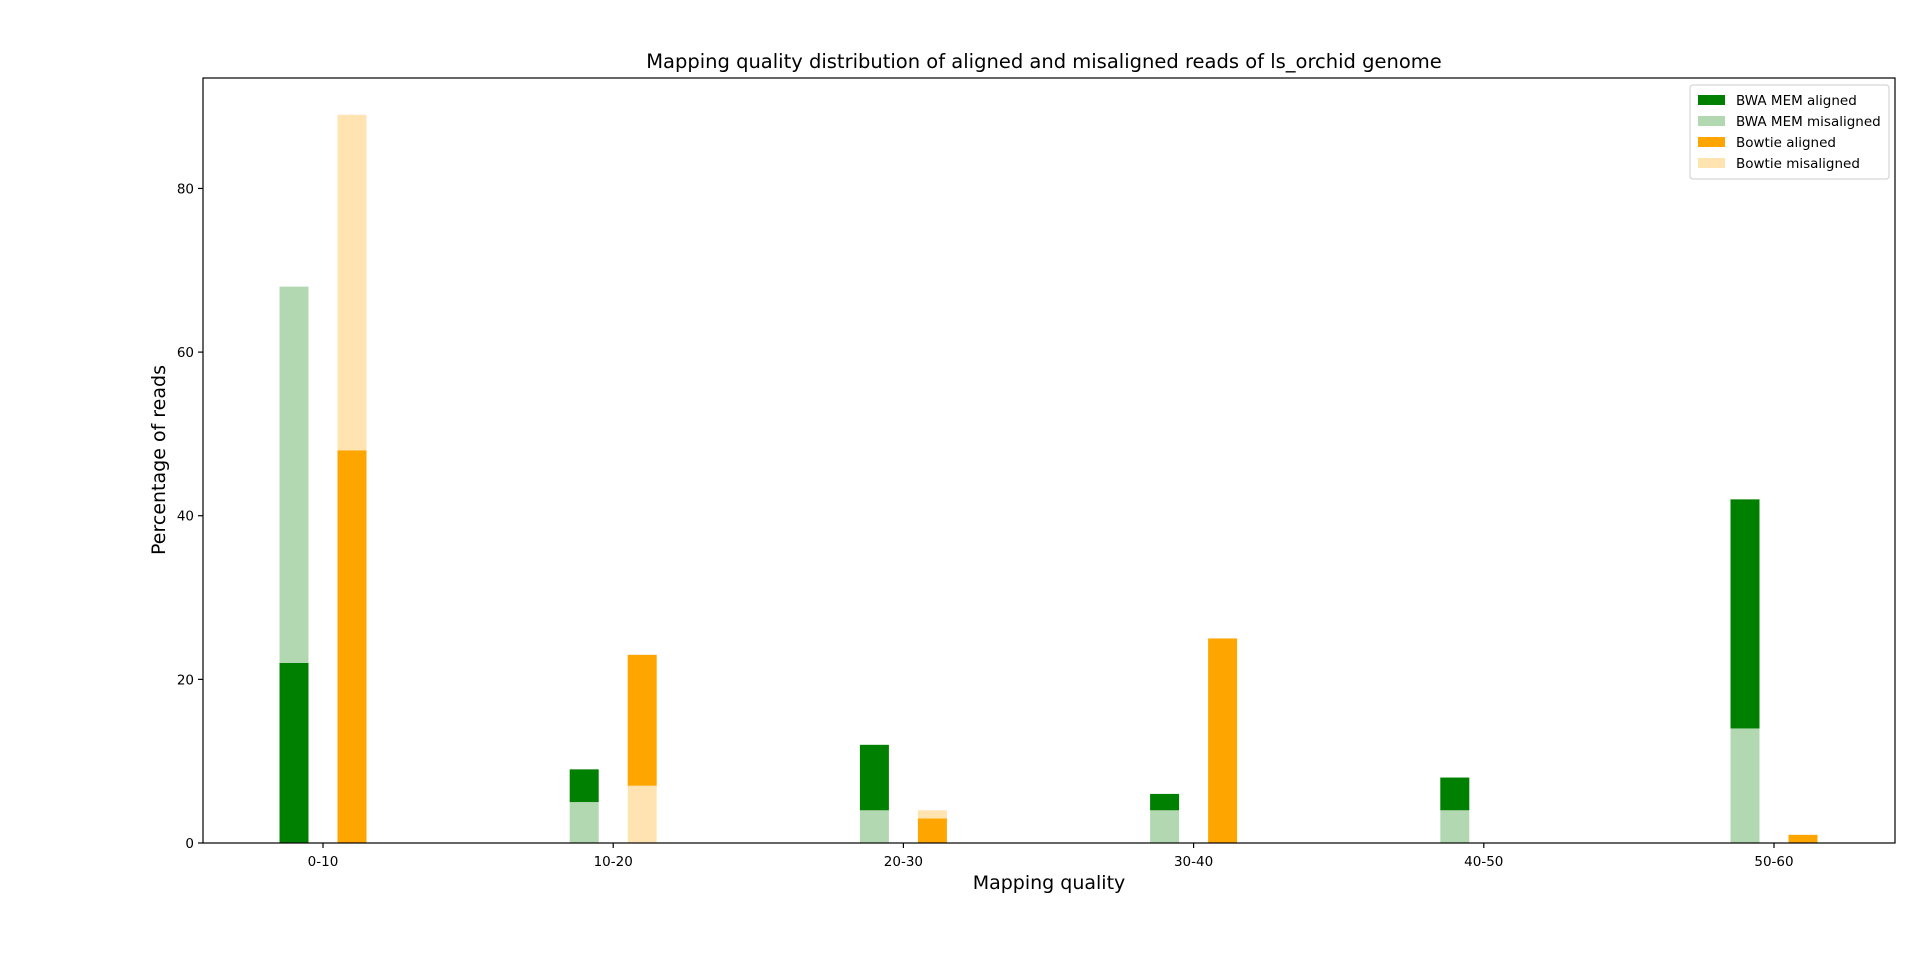 Image resolution: width=1920 pixels, height=961 pixels. Describe the element at coordinates (185, 189) in the screenshot. I see `y-tick-label: 80` at that location.